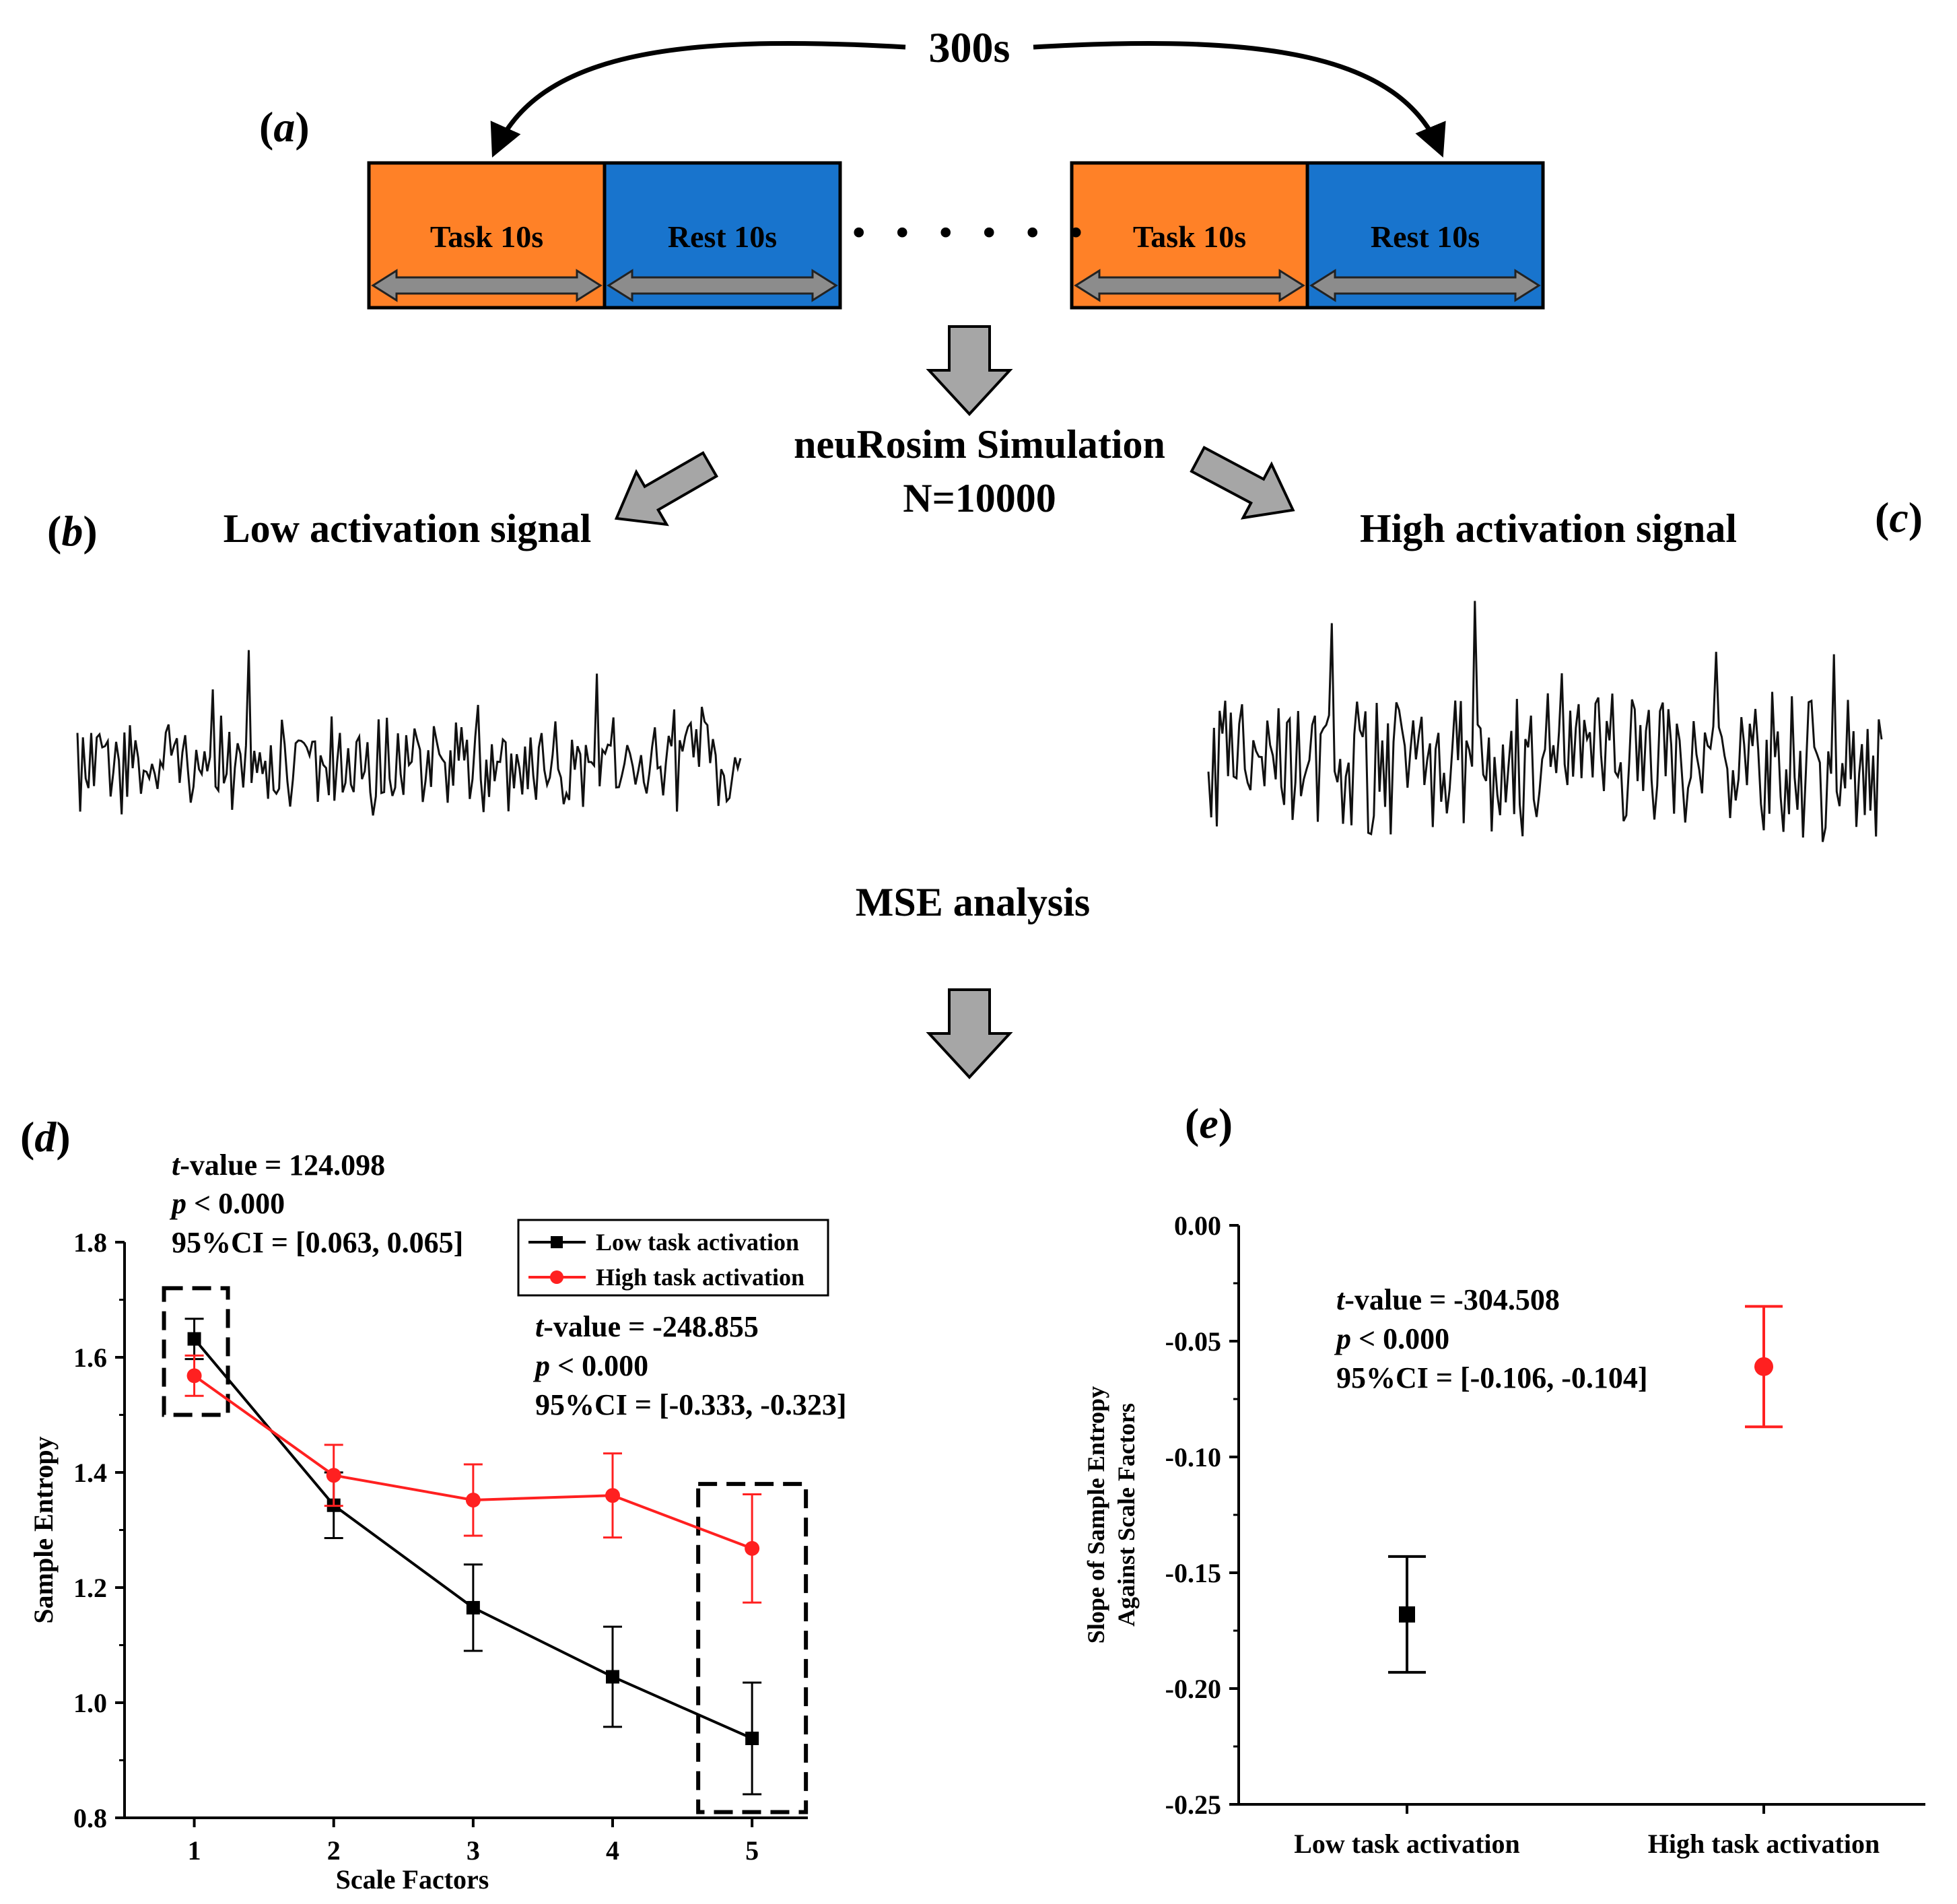 Image resolution: width=1957 pixels, height=1904 pixels. I want to click on x-tick-label-d: 5, so click(752, 1851).